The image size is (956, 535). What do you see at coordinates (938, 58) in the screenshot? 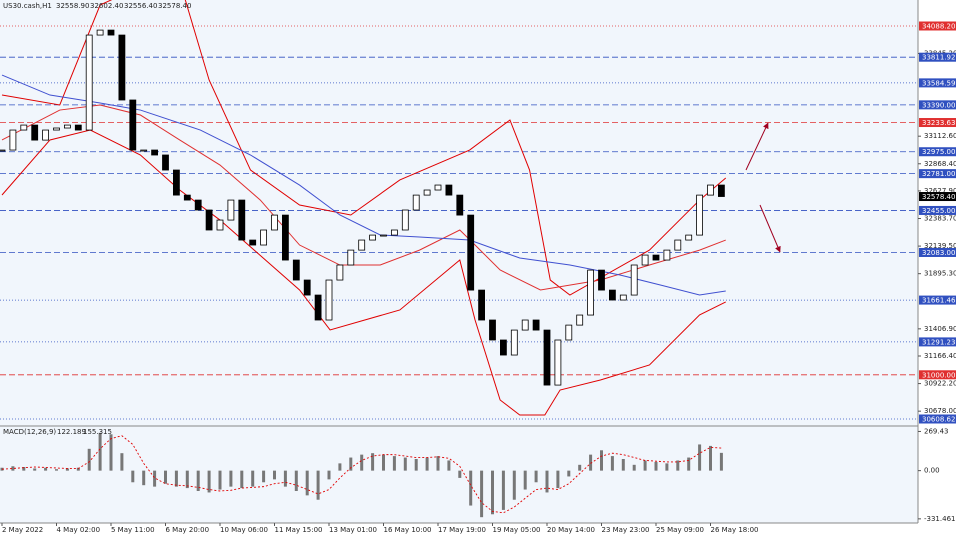
I see `level-label: 33811.92` at bounding box center [938, 58].